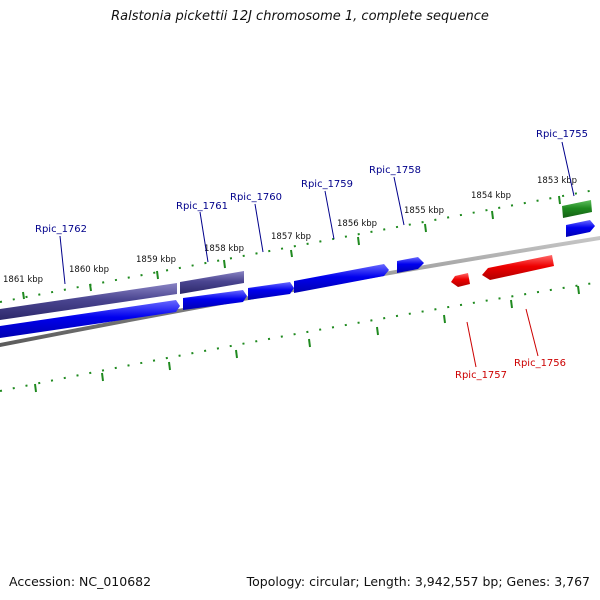 The height and width of the screenshot is (600, 600). I want to click on gene-rna-green, so click(577, 209).